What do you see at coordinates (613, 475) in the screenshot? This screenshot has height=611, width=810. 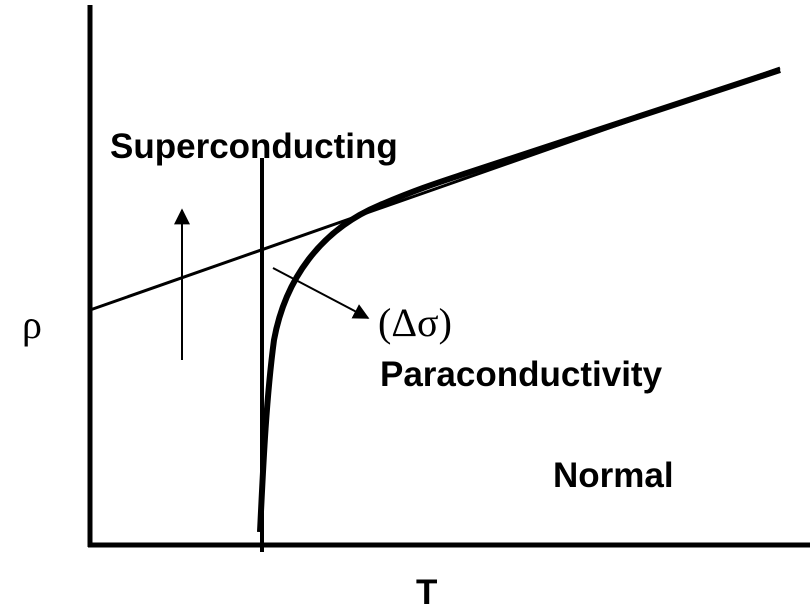 I see `region-label: Normal` at bounding box center [613, 475].